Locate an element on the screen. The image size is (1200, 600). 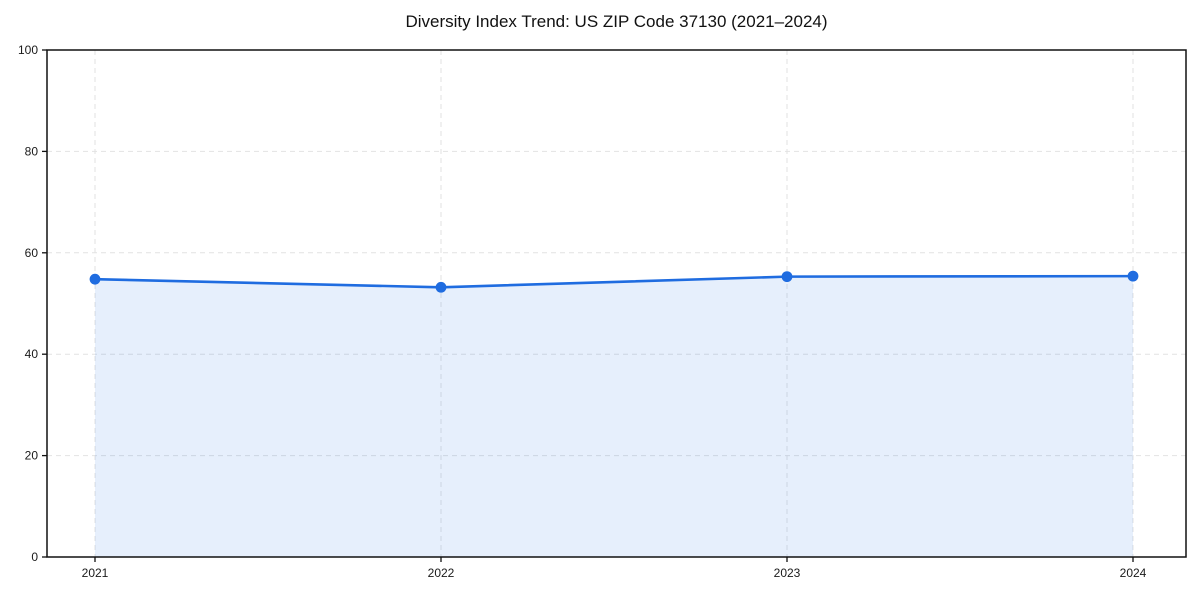
y-tick-label-40: 40 is located at coordinates (32, 354).